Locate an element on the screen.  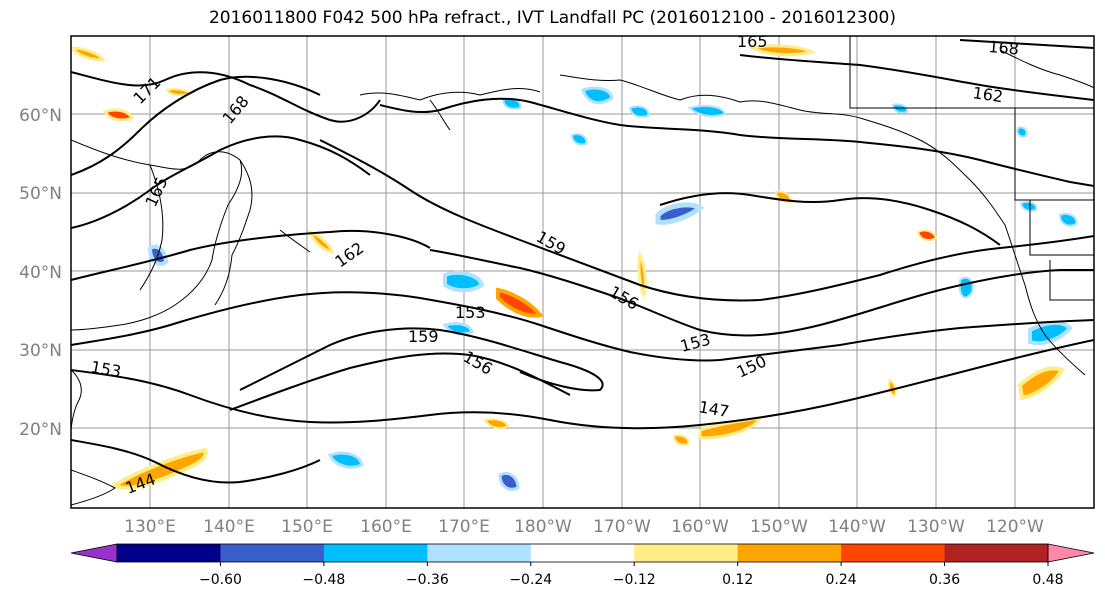
lon-label: 170°E is located at coordinates (464, 527).